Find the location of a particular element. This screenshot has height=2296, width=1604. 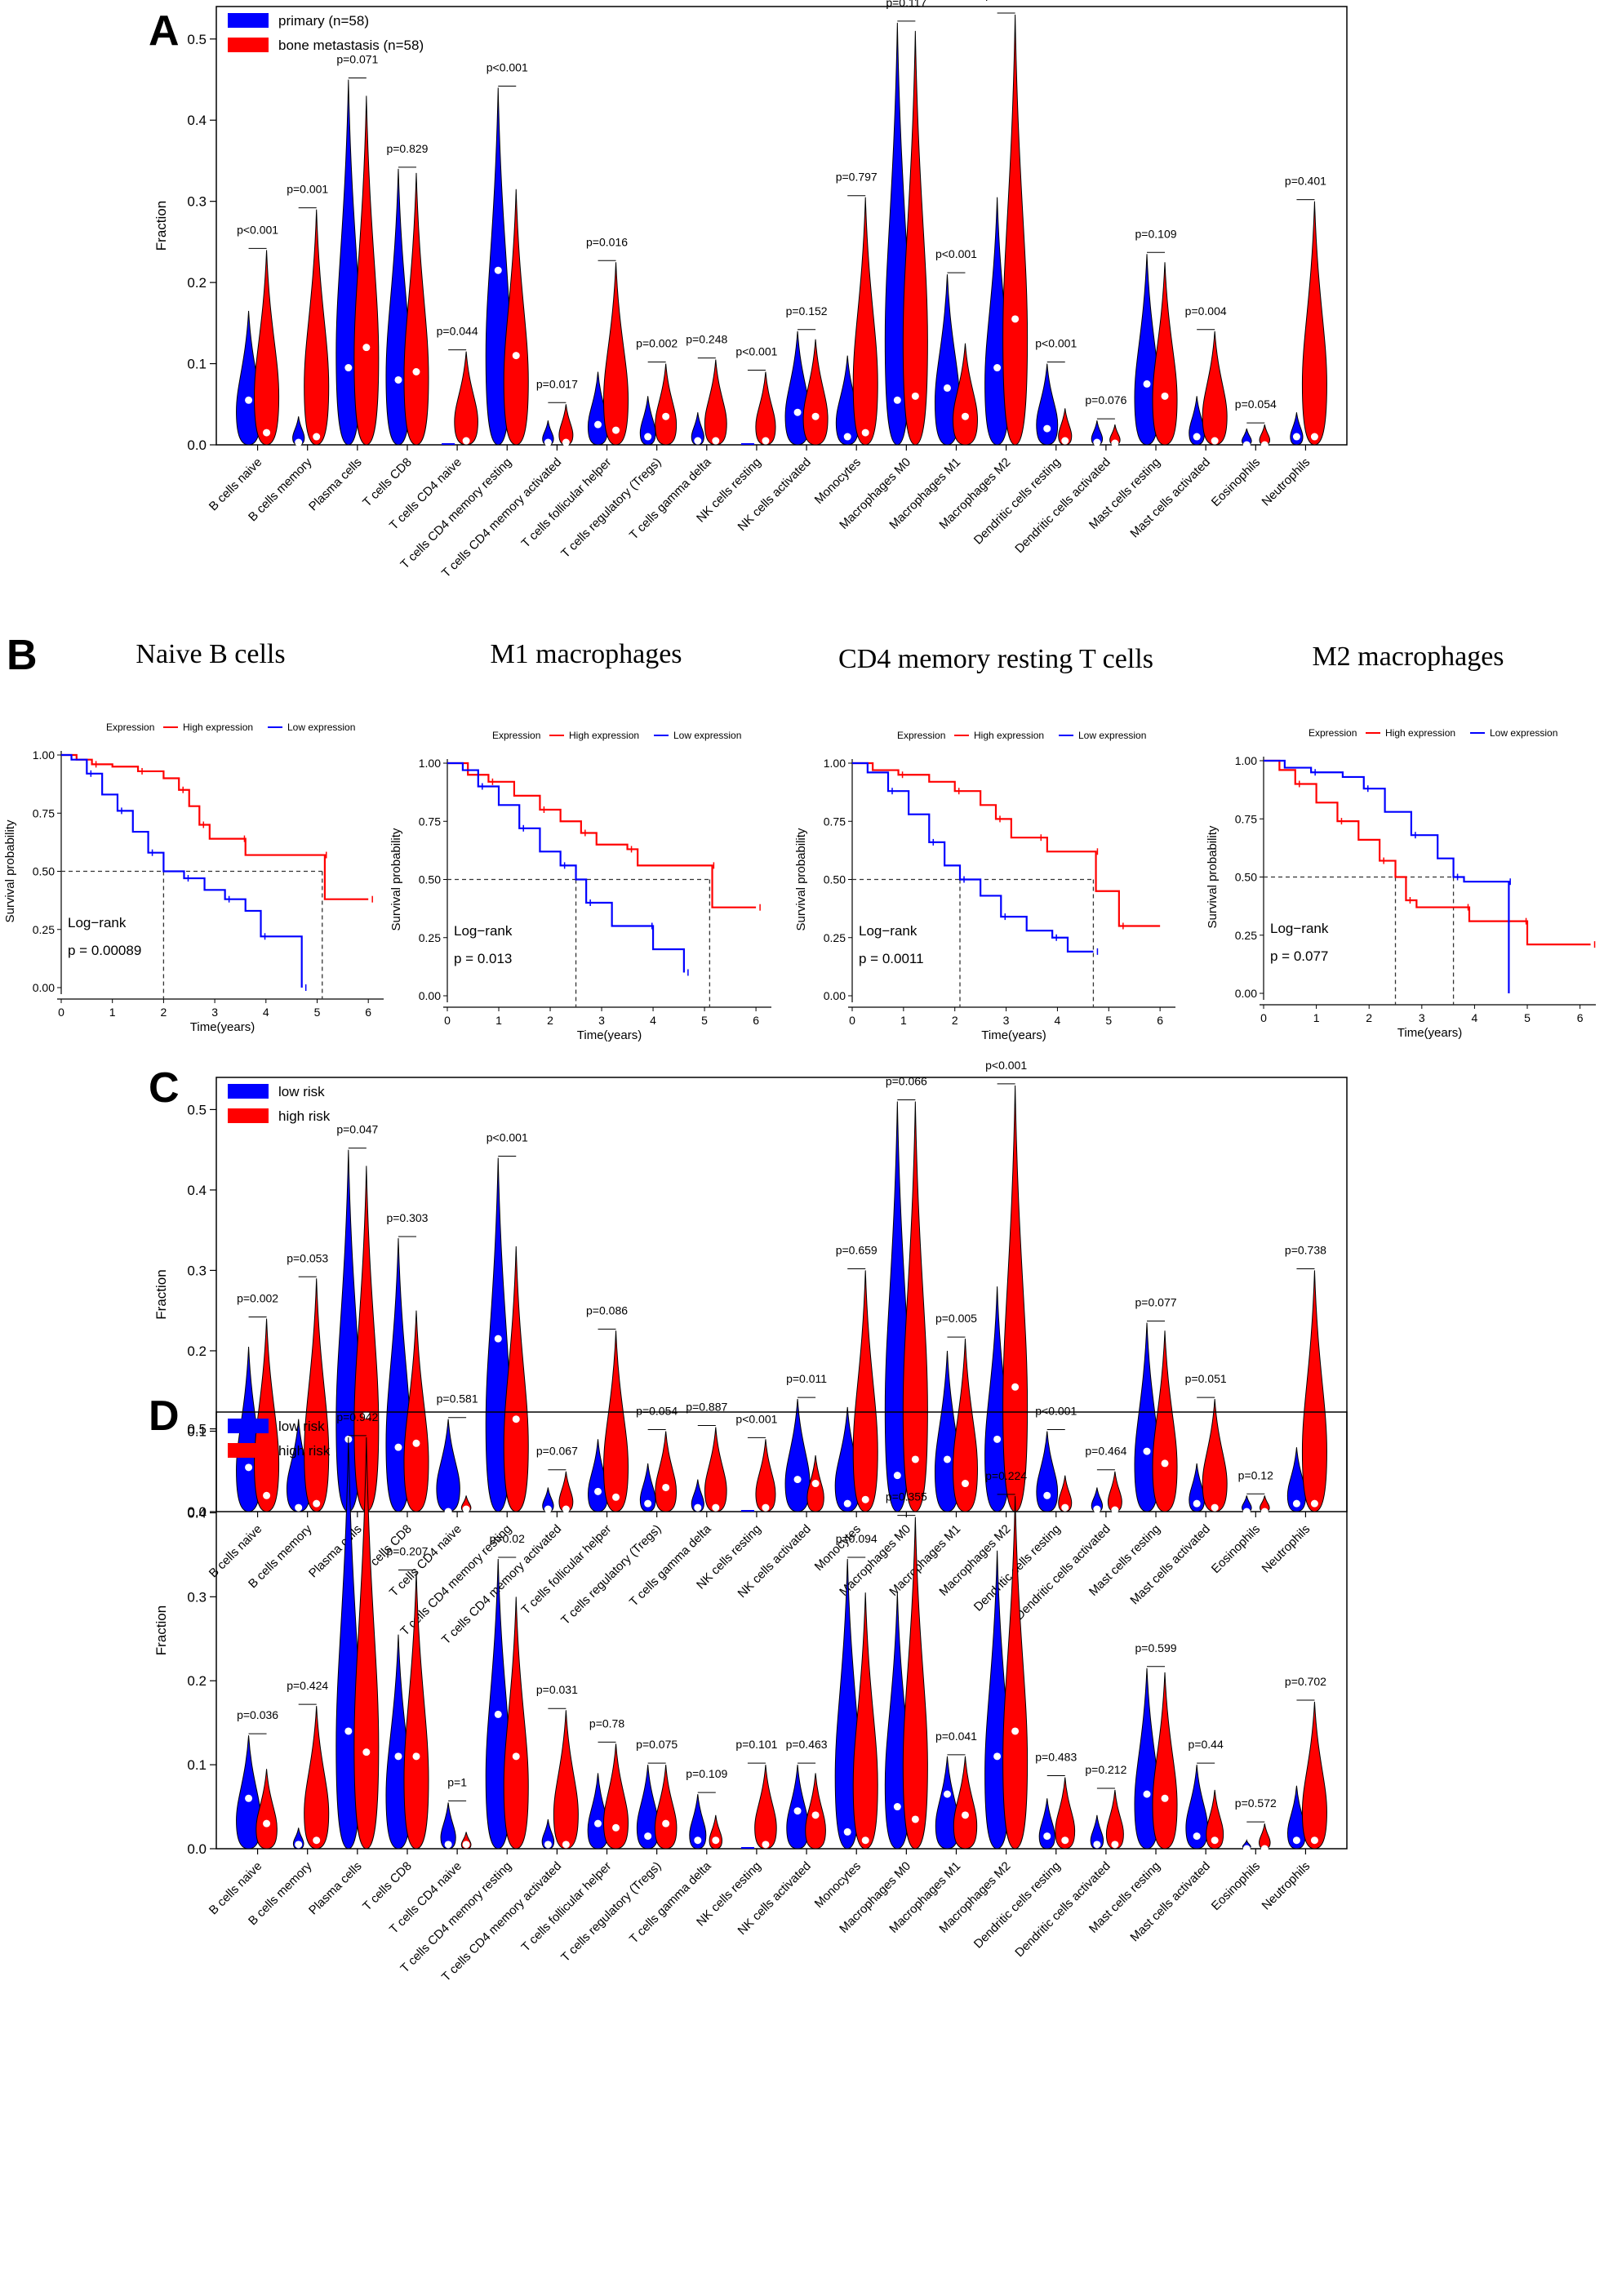

pvalue-label: p=0.004 is located at coordinates (1206, 311).